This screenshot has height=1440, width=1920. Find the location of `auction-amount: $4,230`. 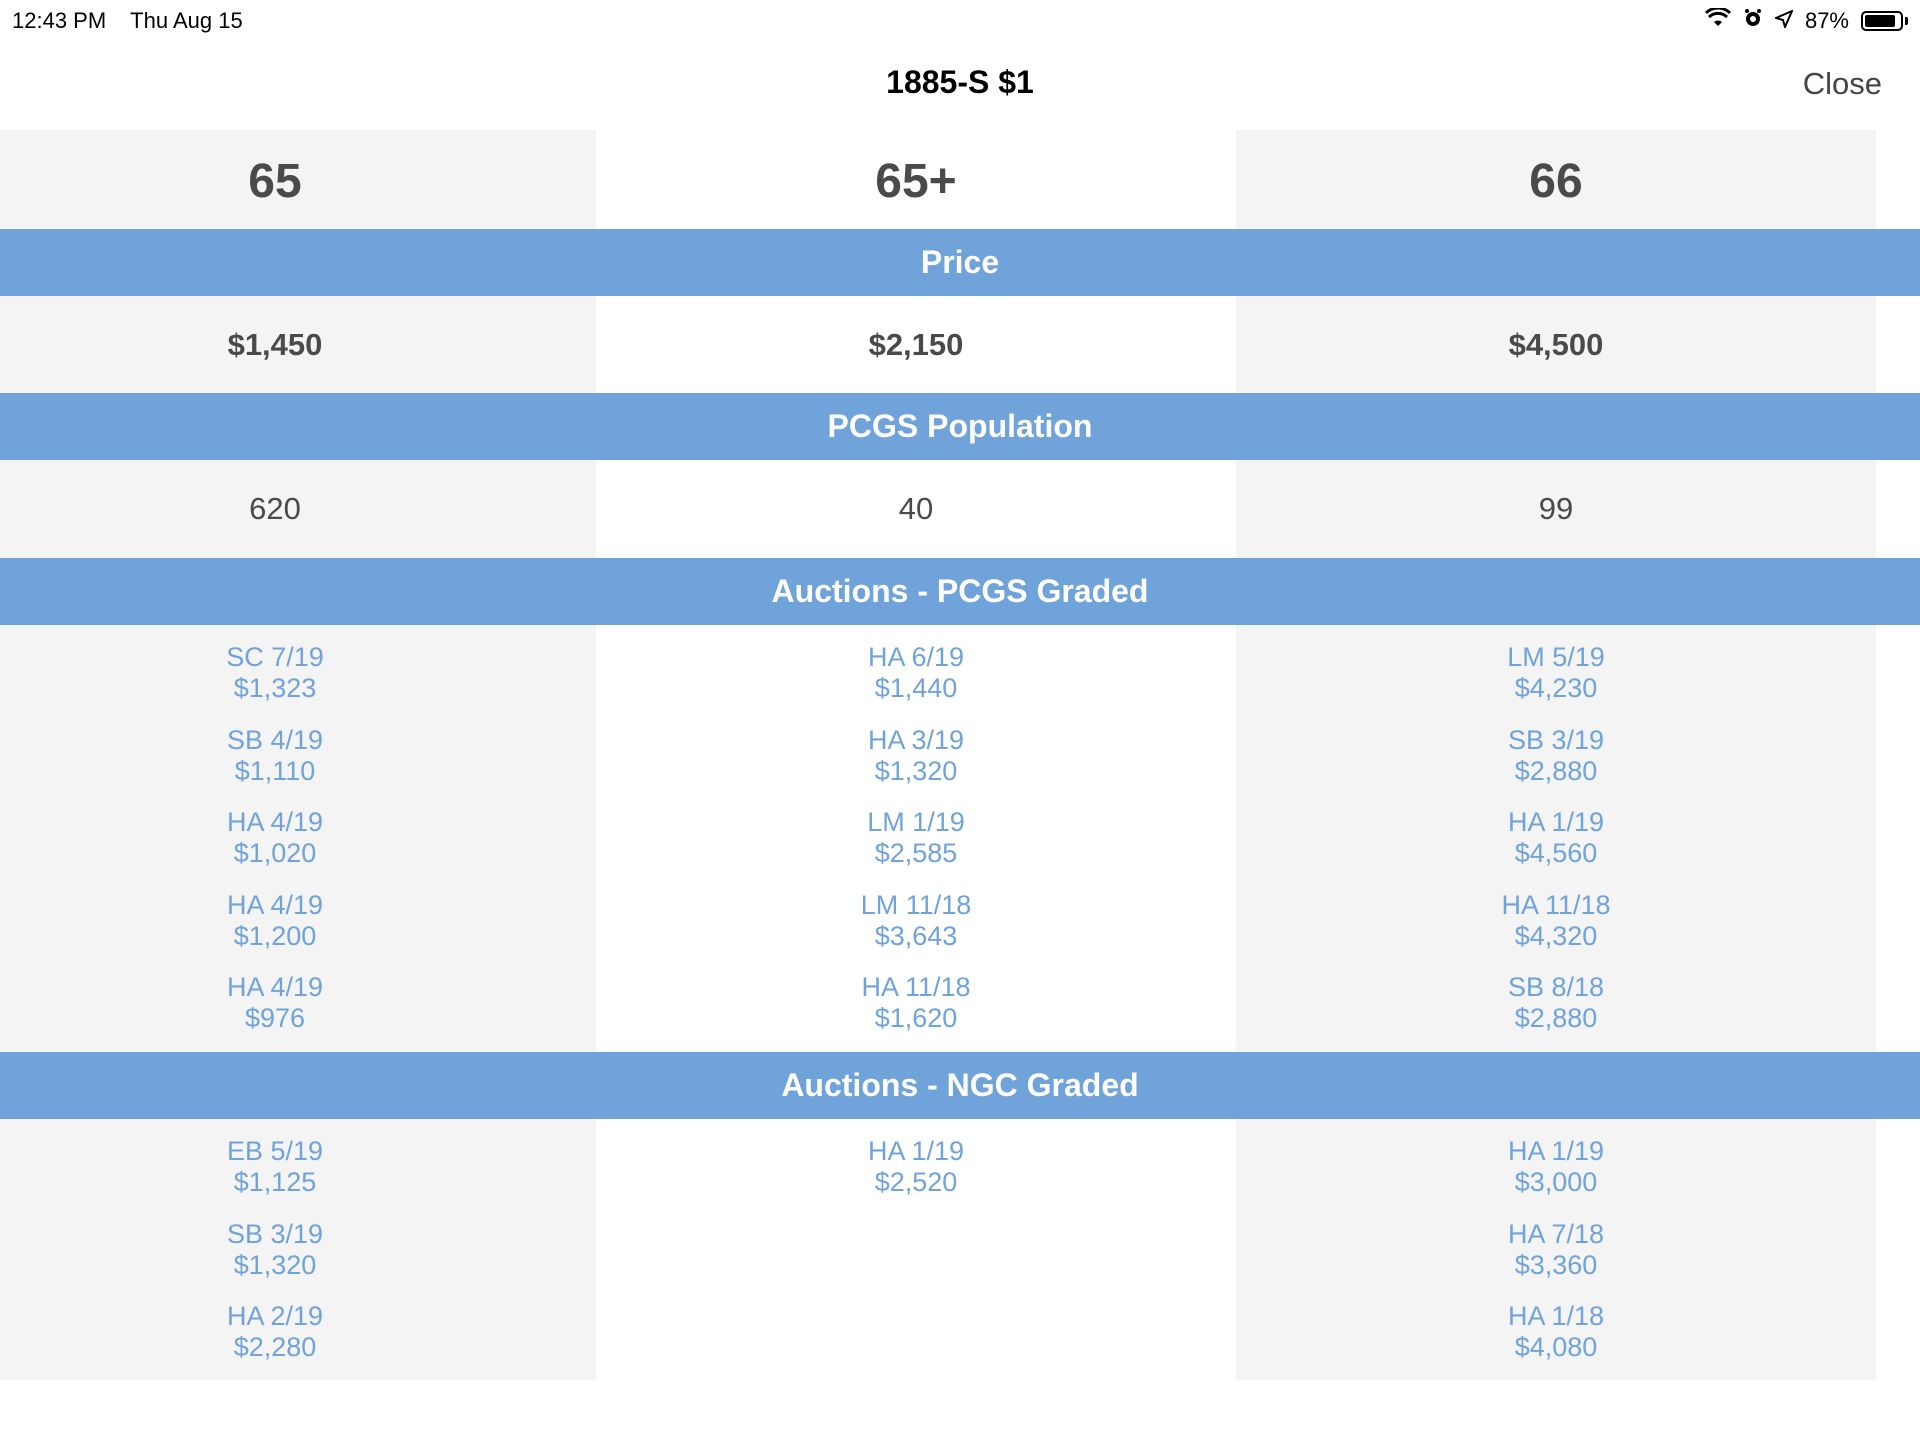

auction-amount: $4,230 is located at coordinates (1556, 688).